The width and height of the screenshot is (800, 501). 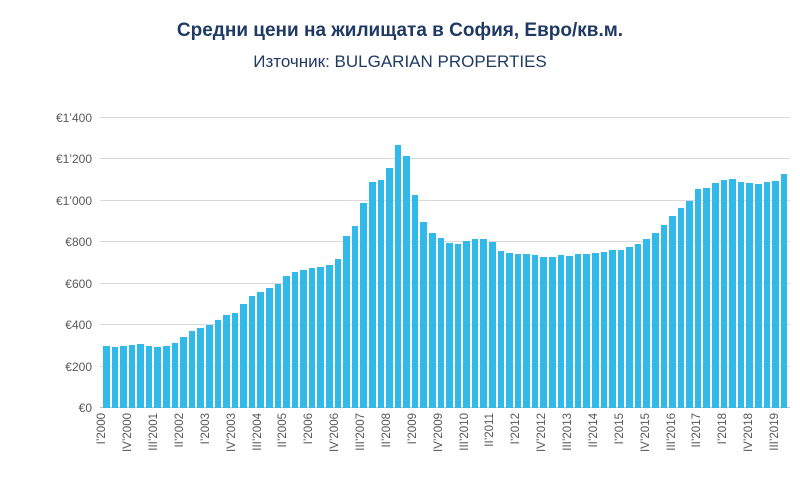 What do you see at coordinates (671, 432) in the screenshot?
I see `x-axis-tick-label: III’2016` at bounding box center [671, 432].